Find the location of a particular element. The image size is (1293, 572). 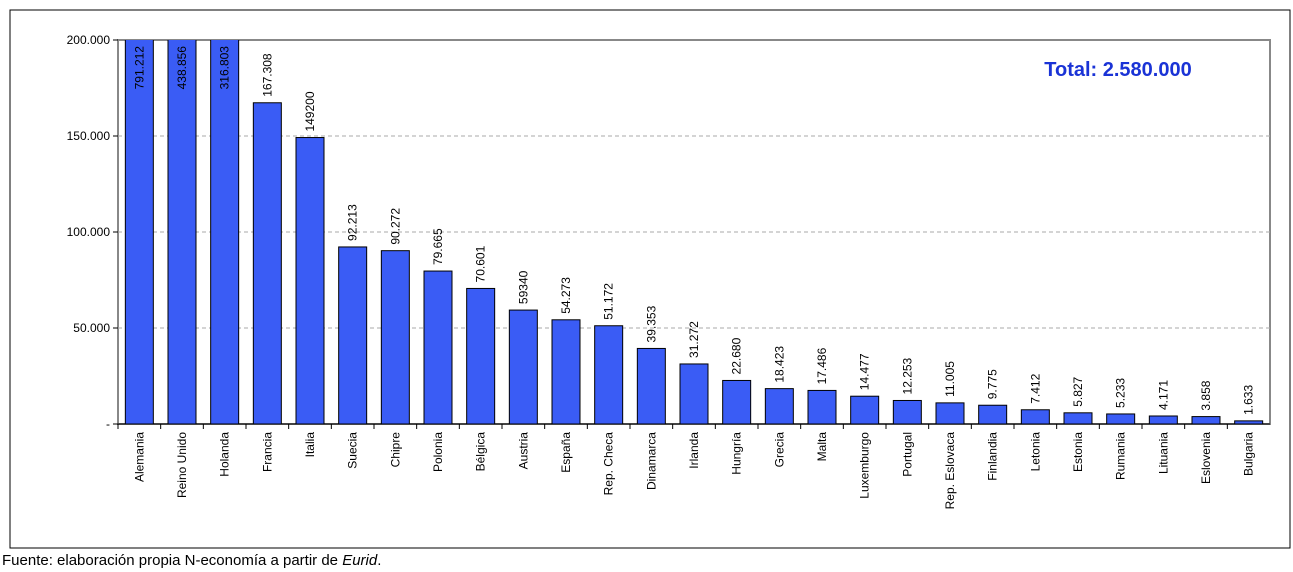

x-tick-label: Malta is located at coordinates (822, 447).